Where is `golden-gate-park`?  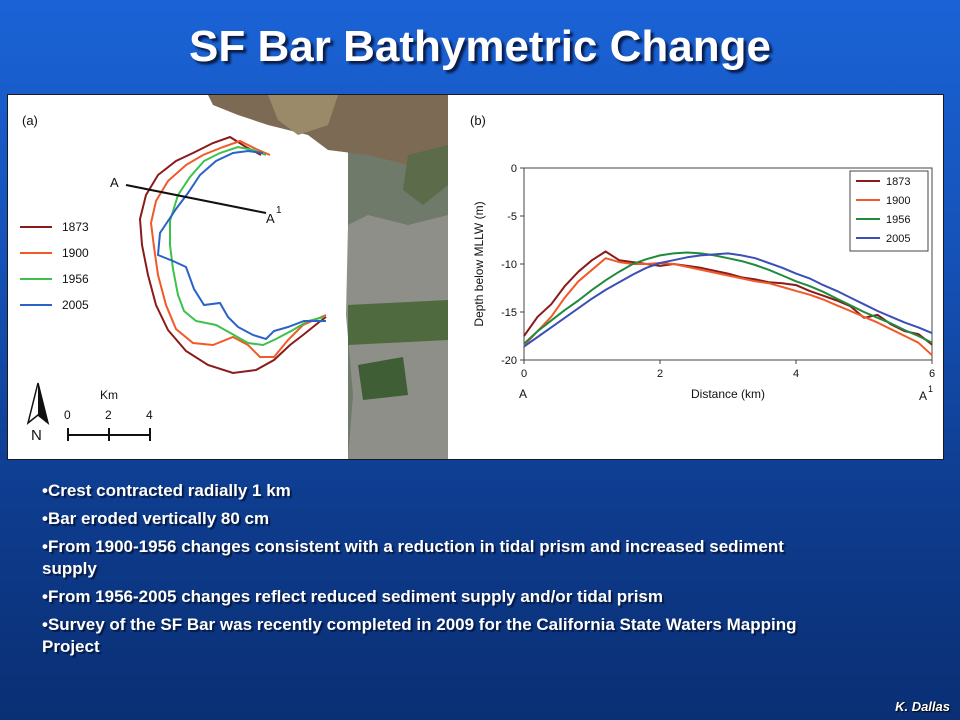
golden-gate-park is located at coordinates (398, 322).